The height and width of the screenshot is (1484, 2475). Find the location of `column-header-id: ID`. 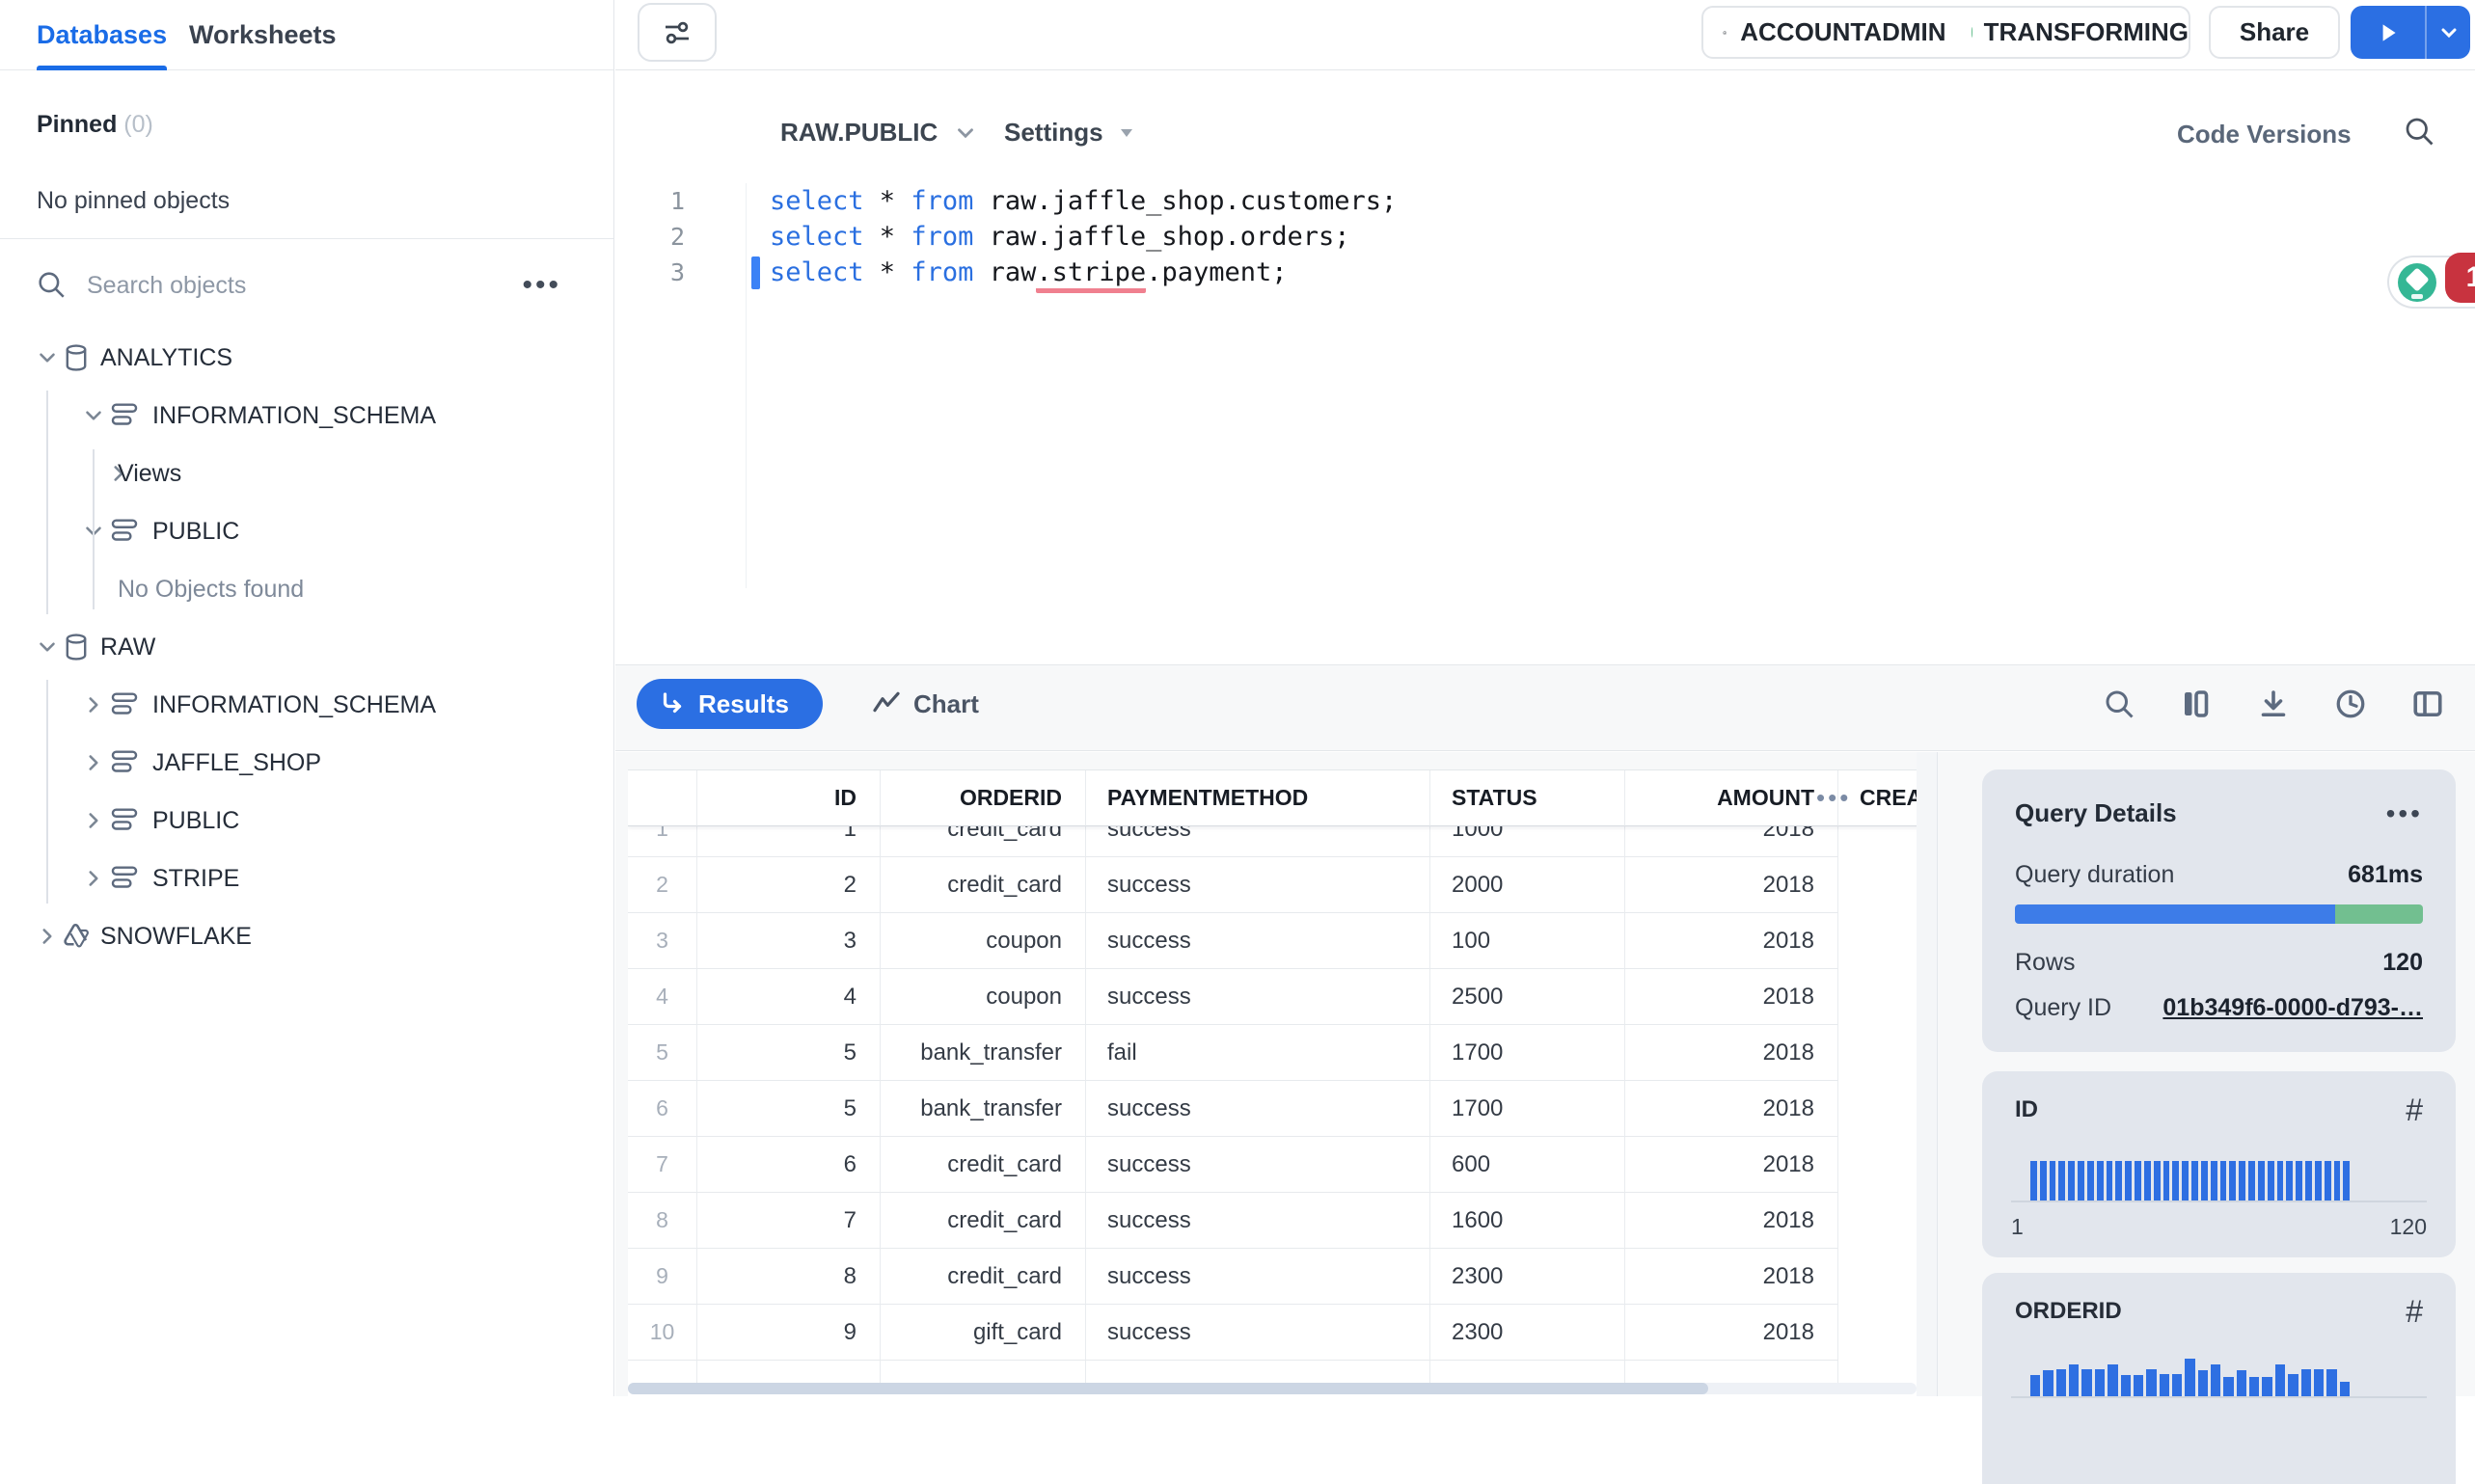

column-header-id: ID is located at coordinates (789, 798).